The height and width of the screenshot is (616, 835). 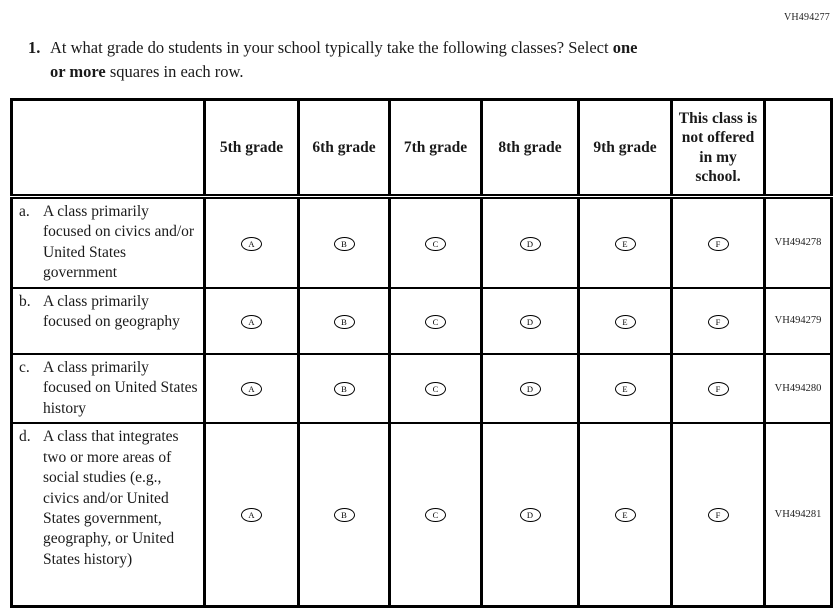 I want to click on row-a-letter: a., so click(x=24, y=211).